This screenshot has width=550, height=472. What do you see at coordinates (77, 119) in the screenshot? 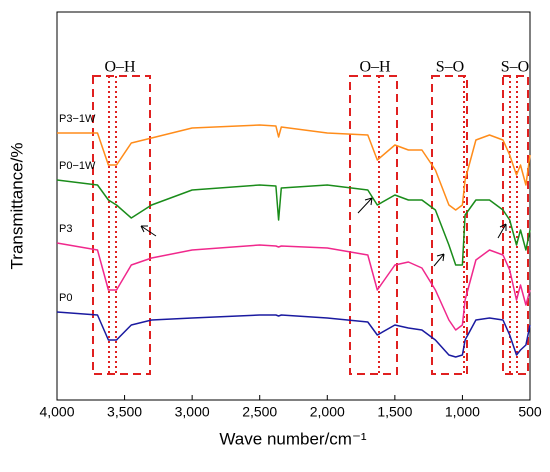
I see `series-label: P3−1W` at bounding box center [77, 119].